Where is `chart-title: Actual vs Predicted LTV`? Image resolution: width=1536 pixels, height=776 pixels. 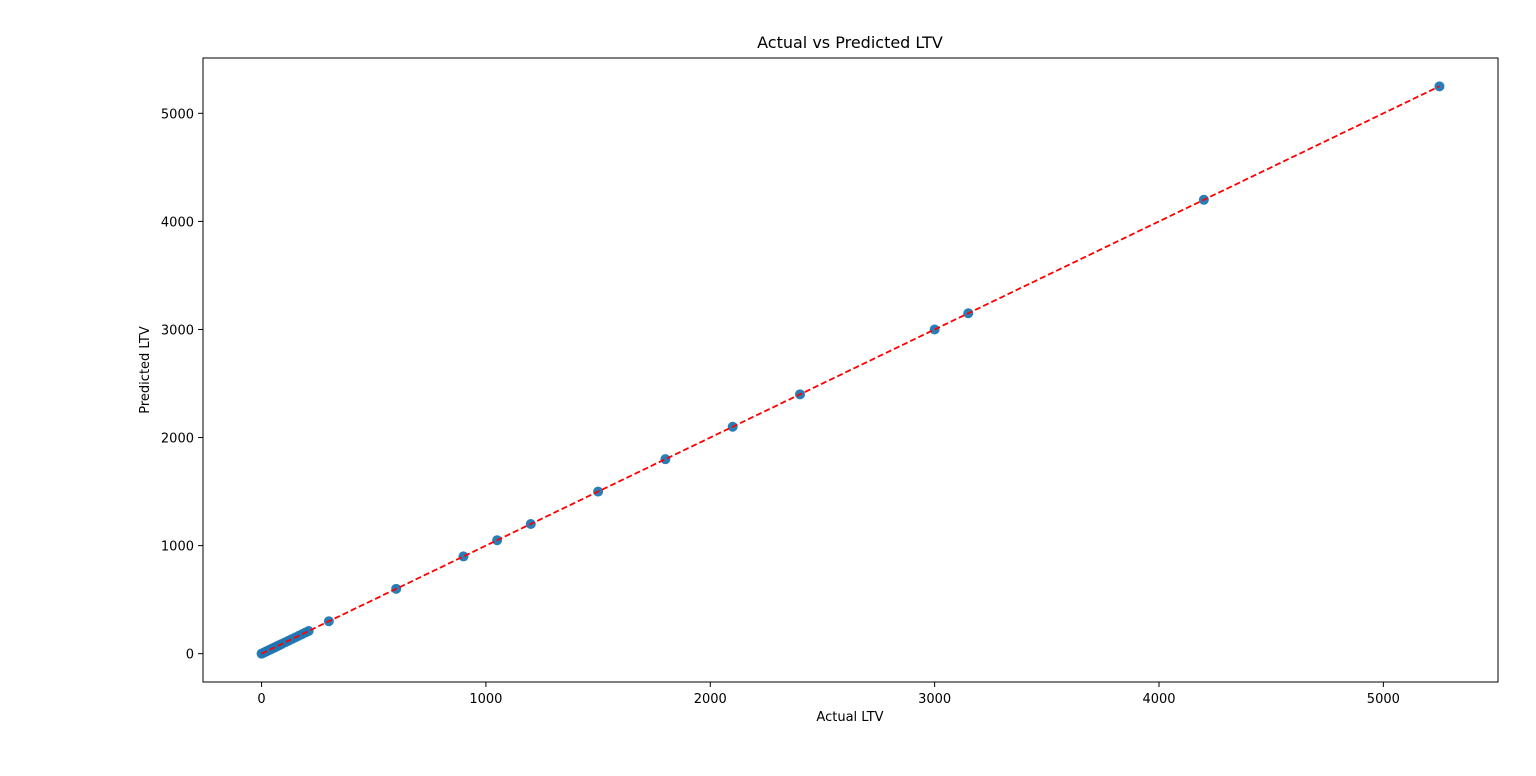 chart-title: Actual vs Predicted LTV is located at coordinates (850, 42).